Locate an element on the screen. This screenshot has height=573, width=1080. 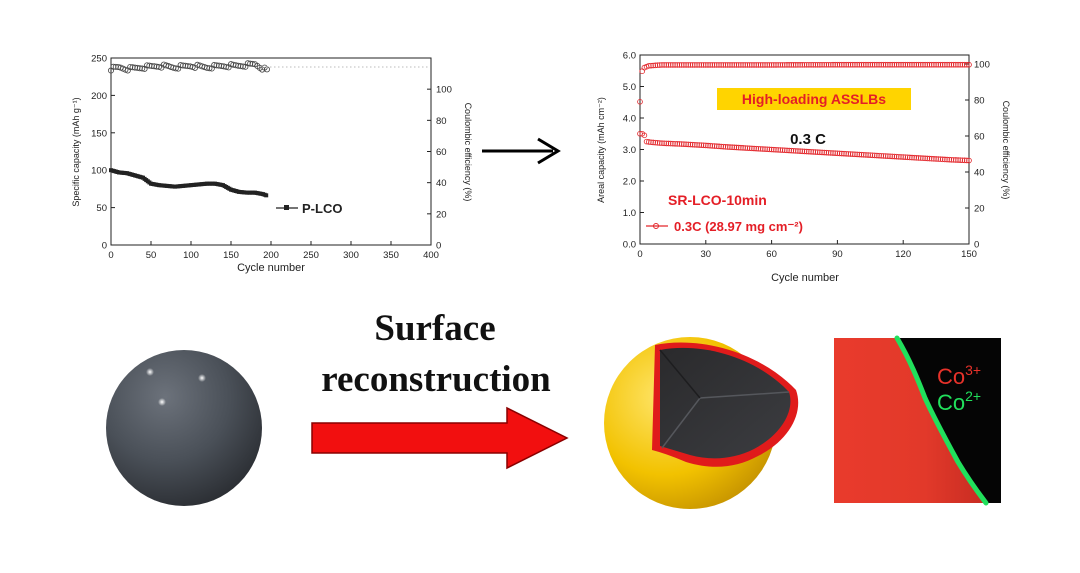
left-x-tick-label: 300 is located at coordinates (351, 255).